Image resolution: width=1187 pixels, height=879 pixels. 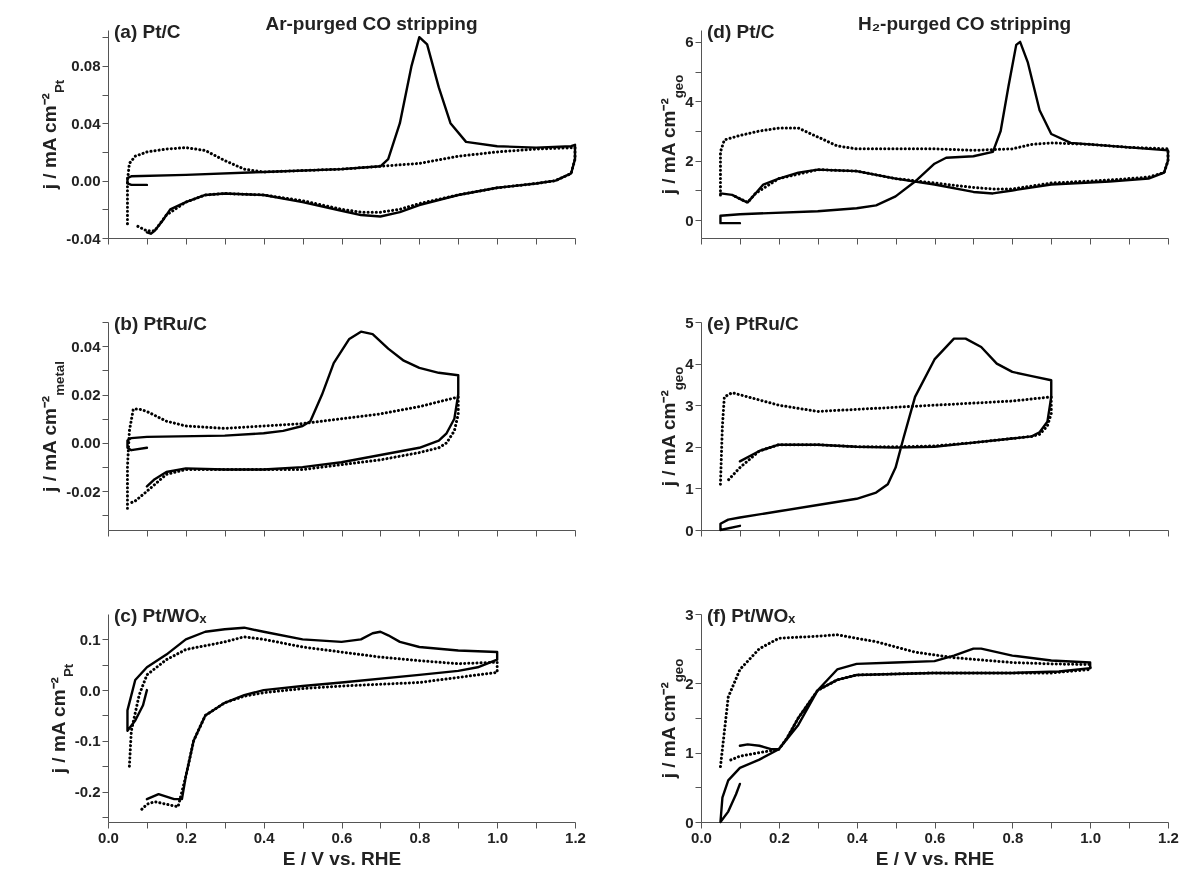 I want to click on y-tick-label: -0.04, so click(x=84, y=238).